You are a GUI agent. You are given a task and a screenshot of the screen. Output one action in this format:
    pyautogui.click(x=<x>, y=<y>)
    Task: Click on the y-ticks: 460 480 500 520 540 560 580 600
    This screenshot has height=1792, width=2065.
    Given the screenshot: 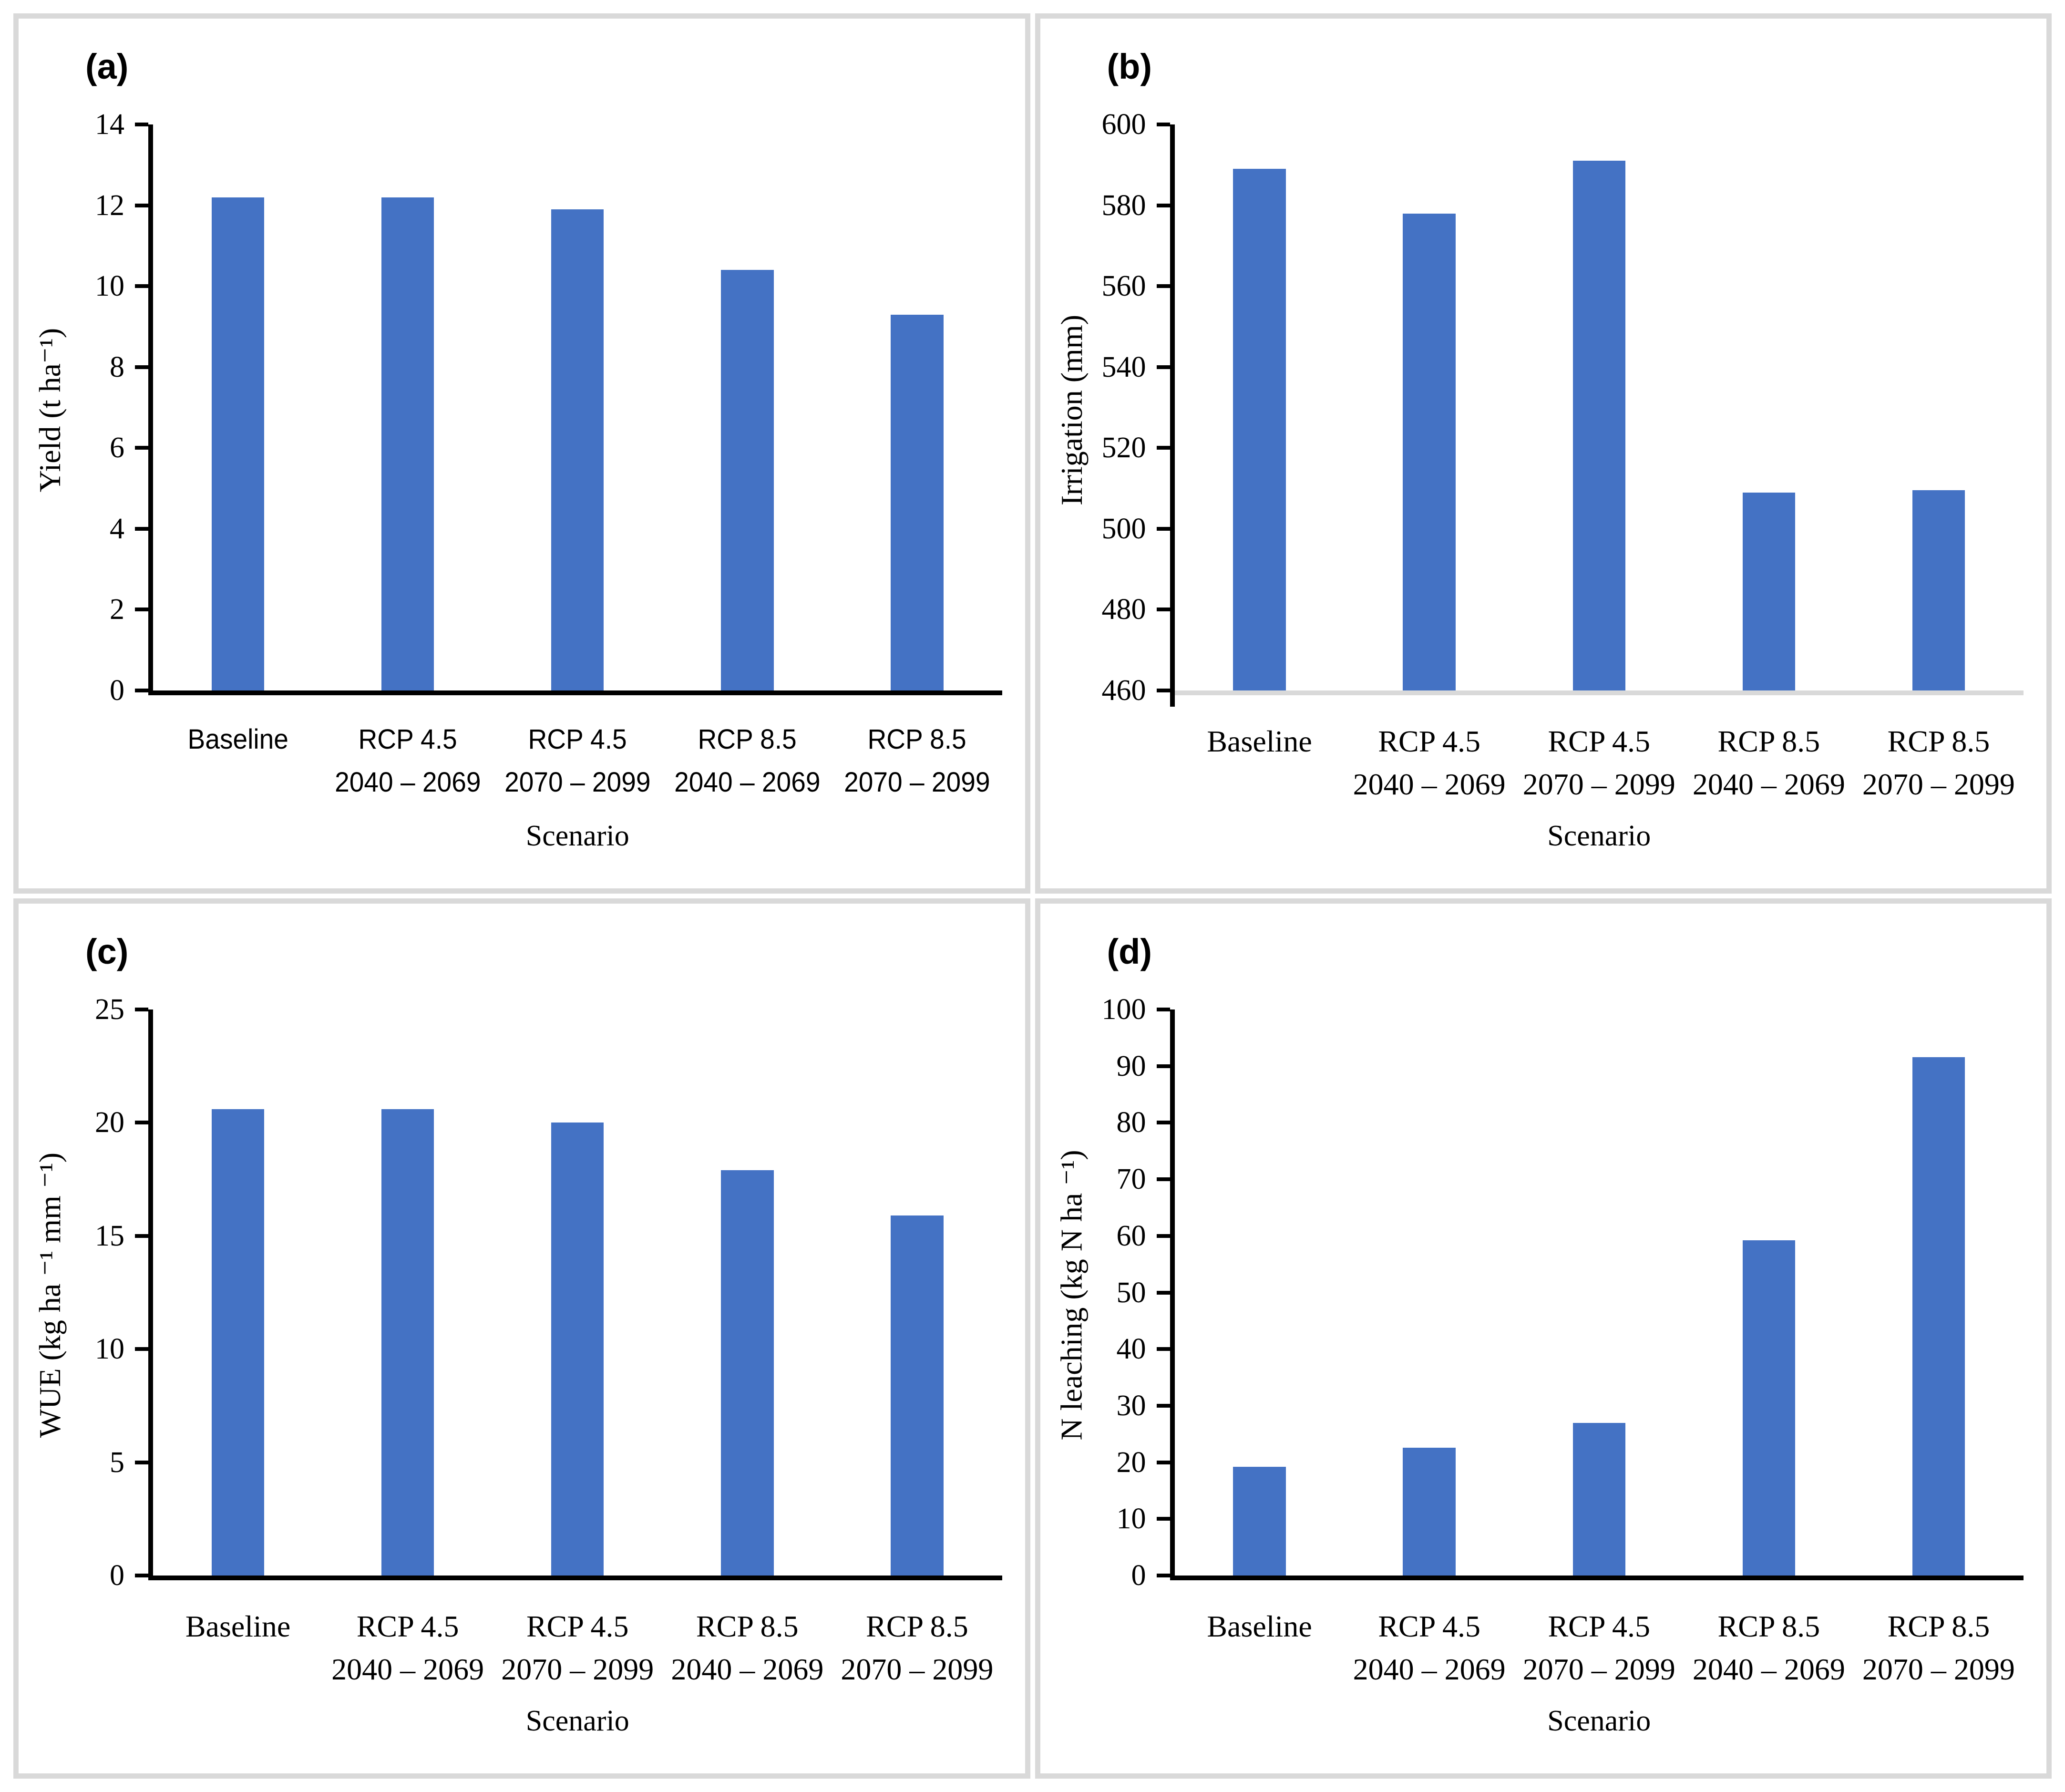 What is the action you would take?
    pyautogui.click(x=1105, y=407)
    